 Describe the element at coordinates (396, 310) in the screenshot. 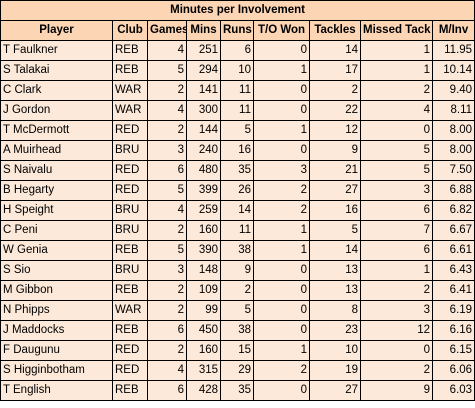

I see `missed-tackles-cell: 3` at that location.